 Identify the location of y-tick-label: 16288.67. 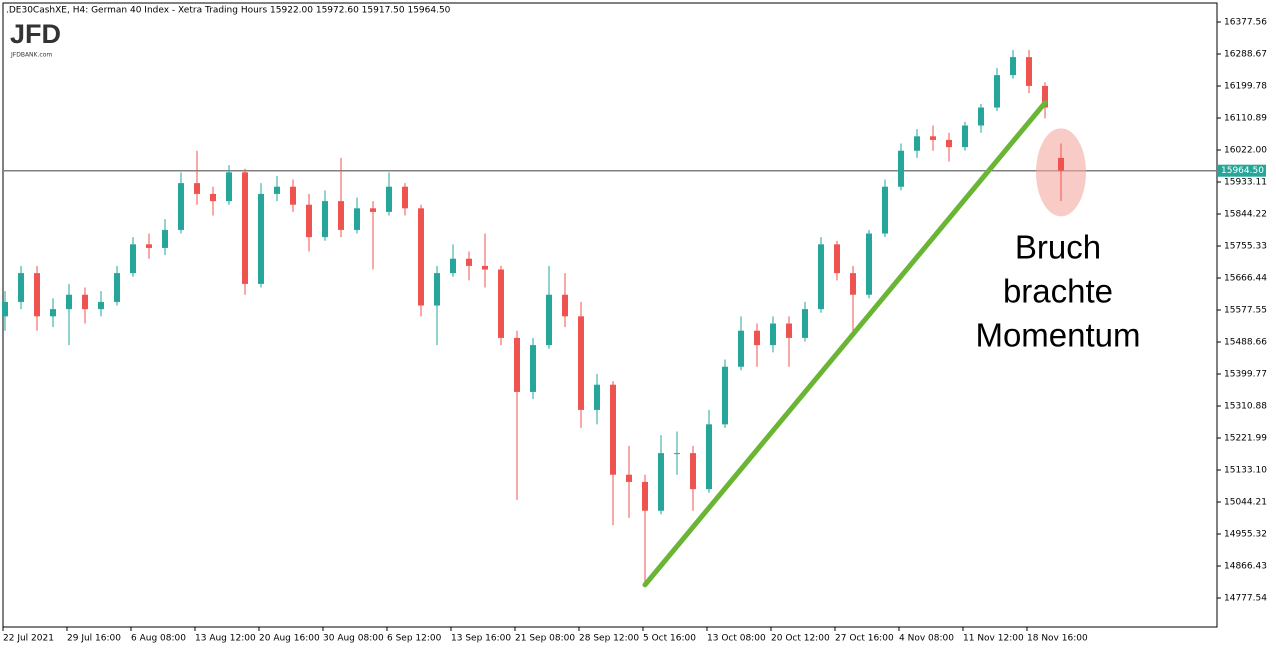
(1245, 55).